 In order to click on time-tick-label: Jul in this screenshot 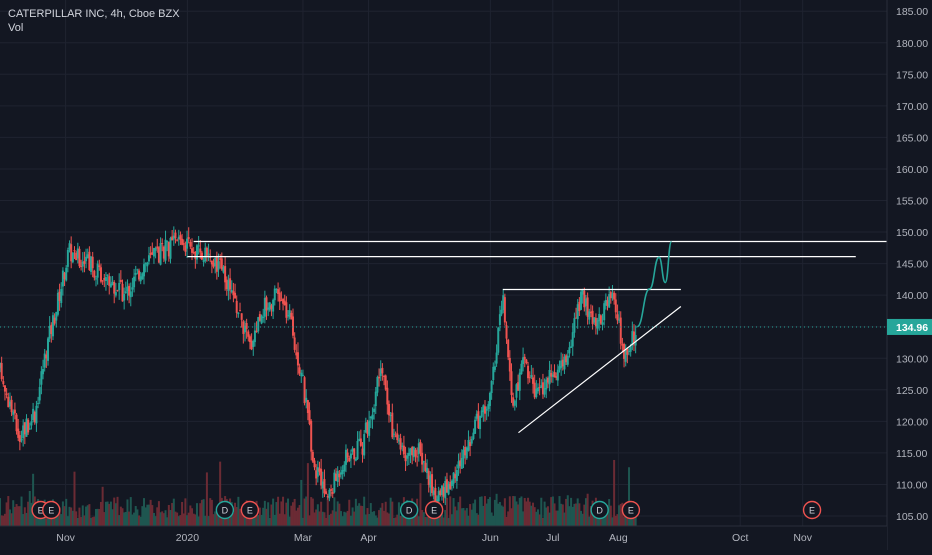, I will do `click(552, 538)`.